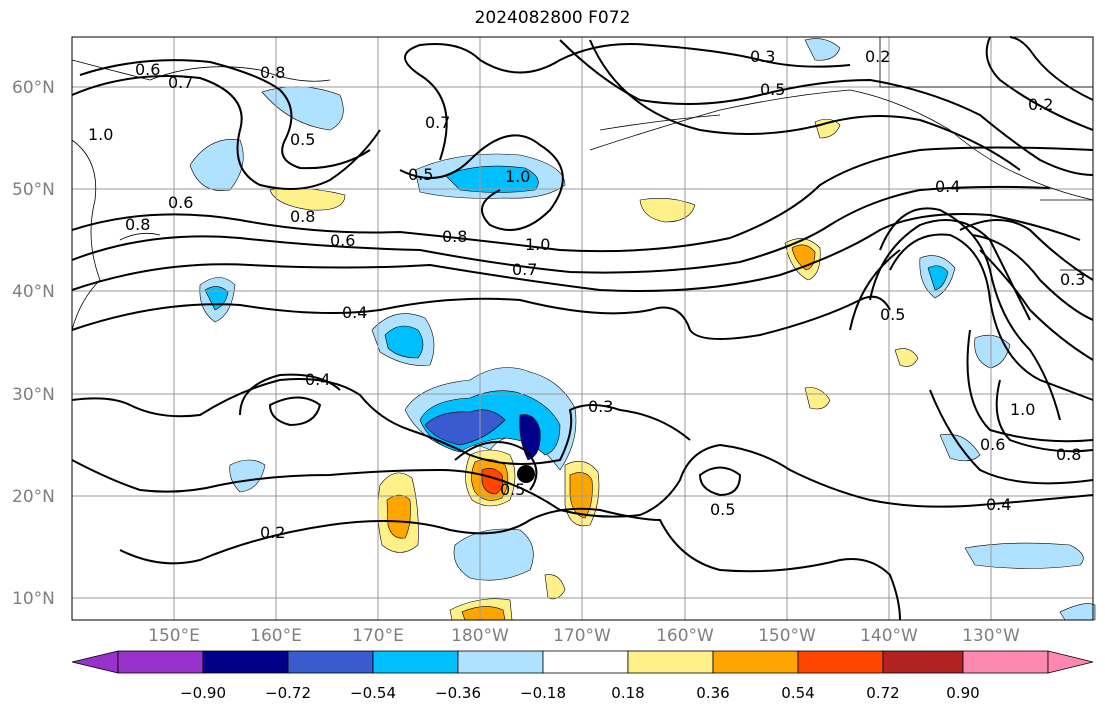  Describe the element at coordinates (95, 662) in the screenshot. I see `colorbar-extend-min` at that location.